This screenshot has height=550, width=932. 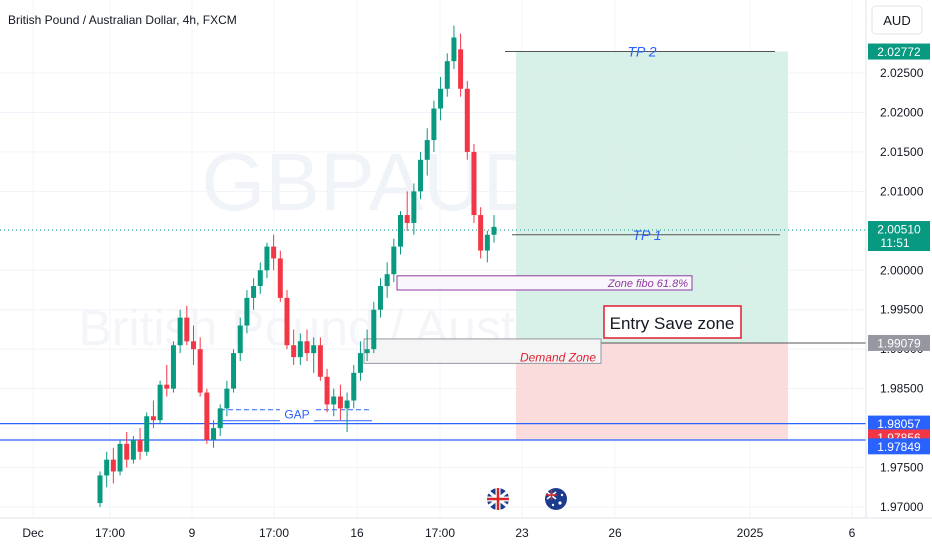 I want to click on entry-zone-label: Entry Save zone, so click(x=672, y=323).